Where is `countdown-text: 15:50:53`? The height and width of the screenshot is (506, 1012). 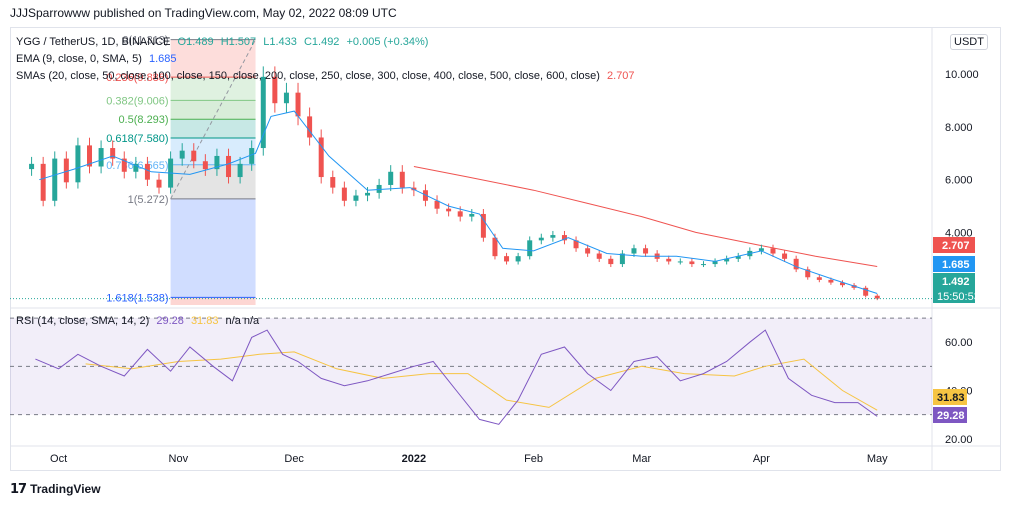
countdown-text: 15:50:53 is located at coordinates (958, 297).